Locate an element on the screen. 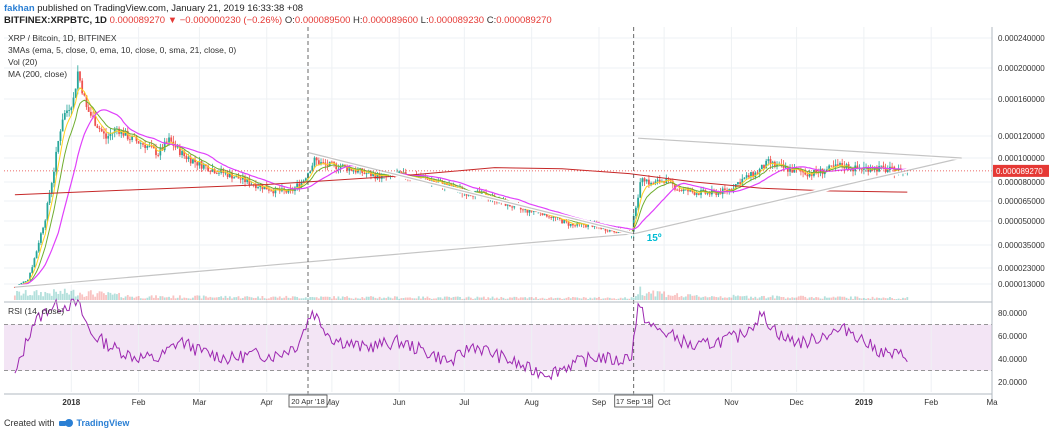 This screenshot has height=434, width=1050. time-tick-label: Ma is located at coordinates (992, 402).